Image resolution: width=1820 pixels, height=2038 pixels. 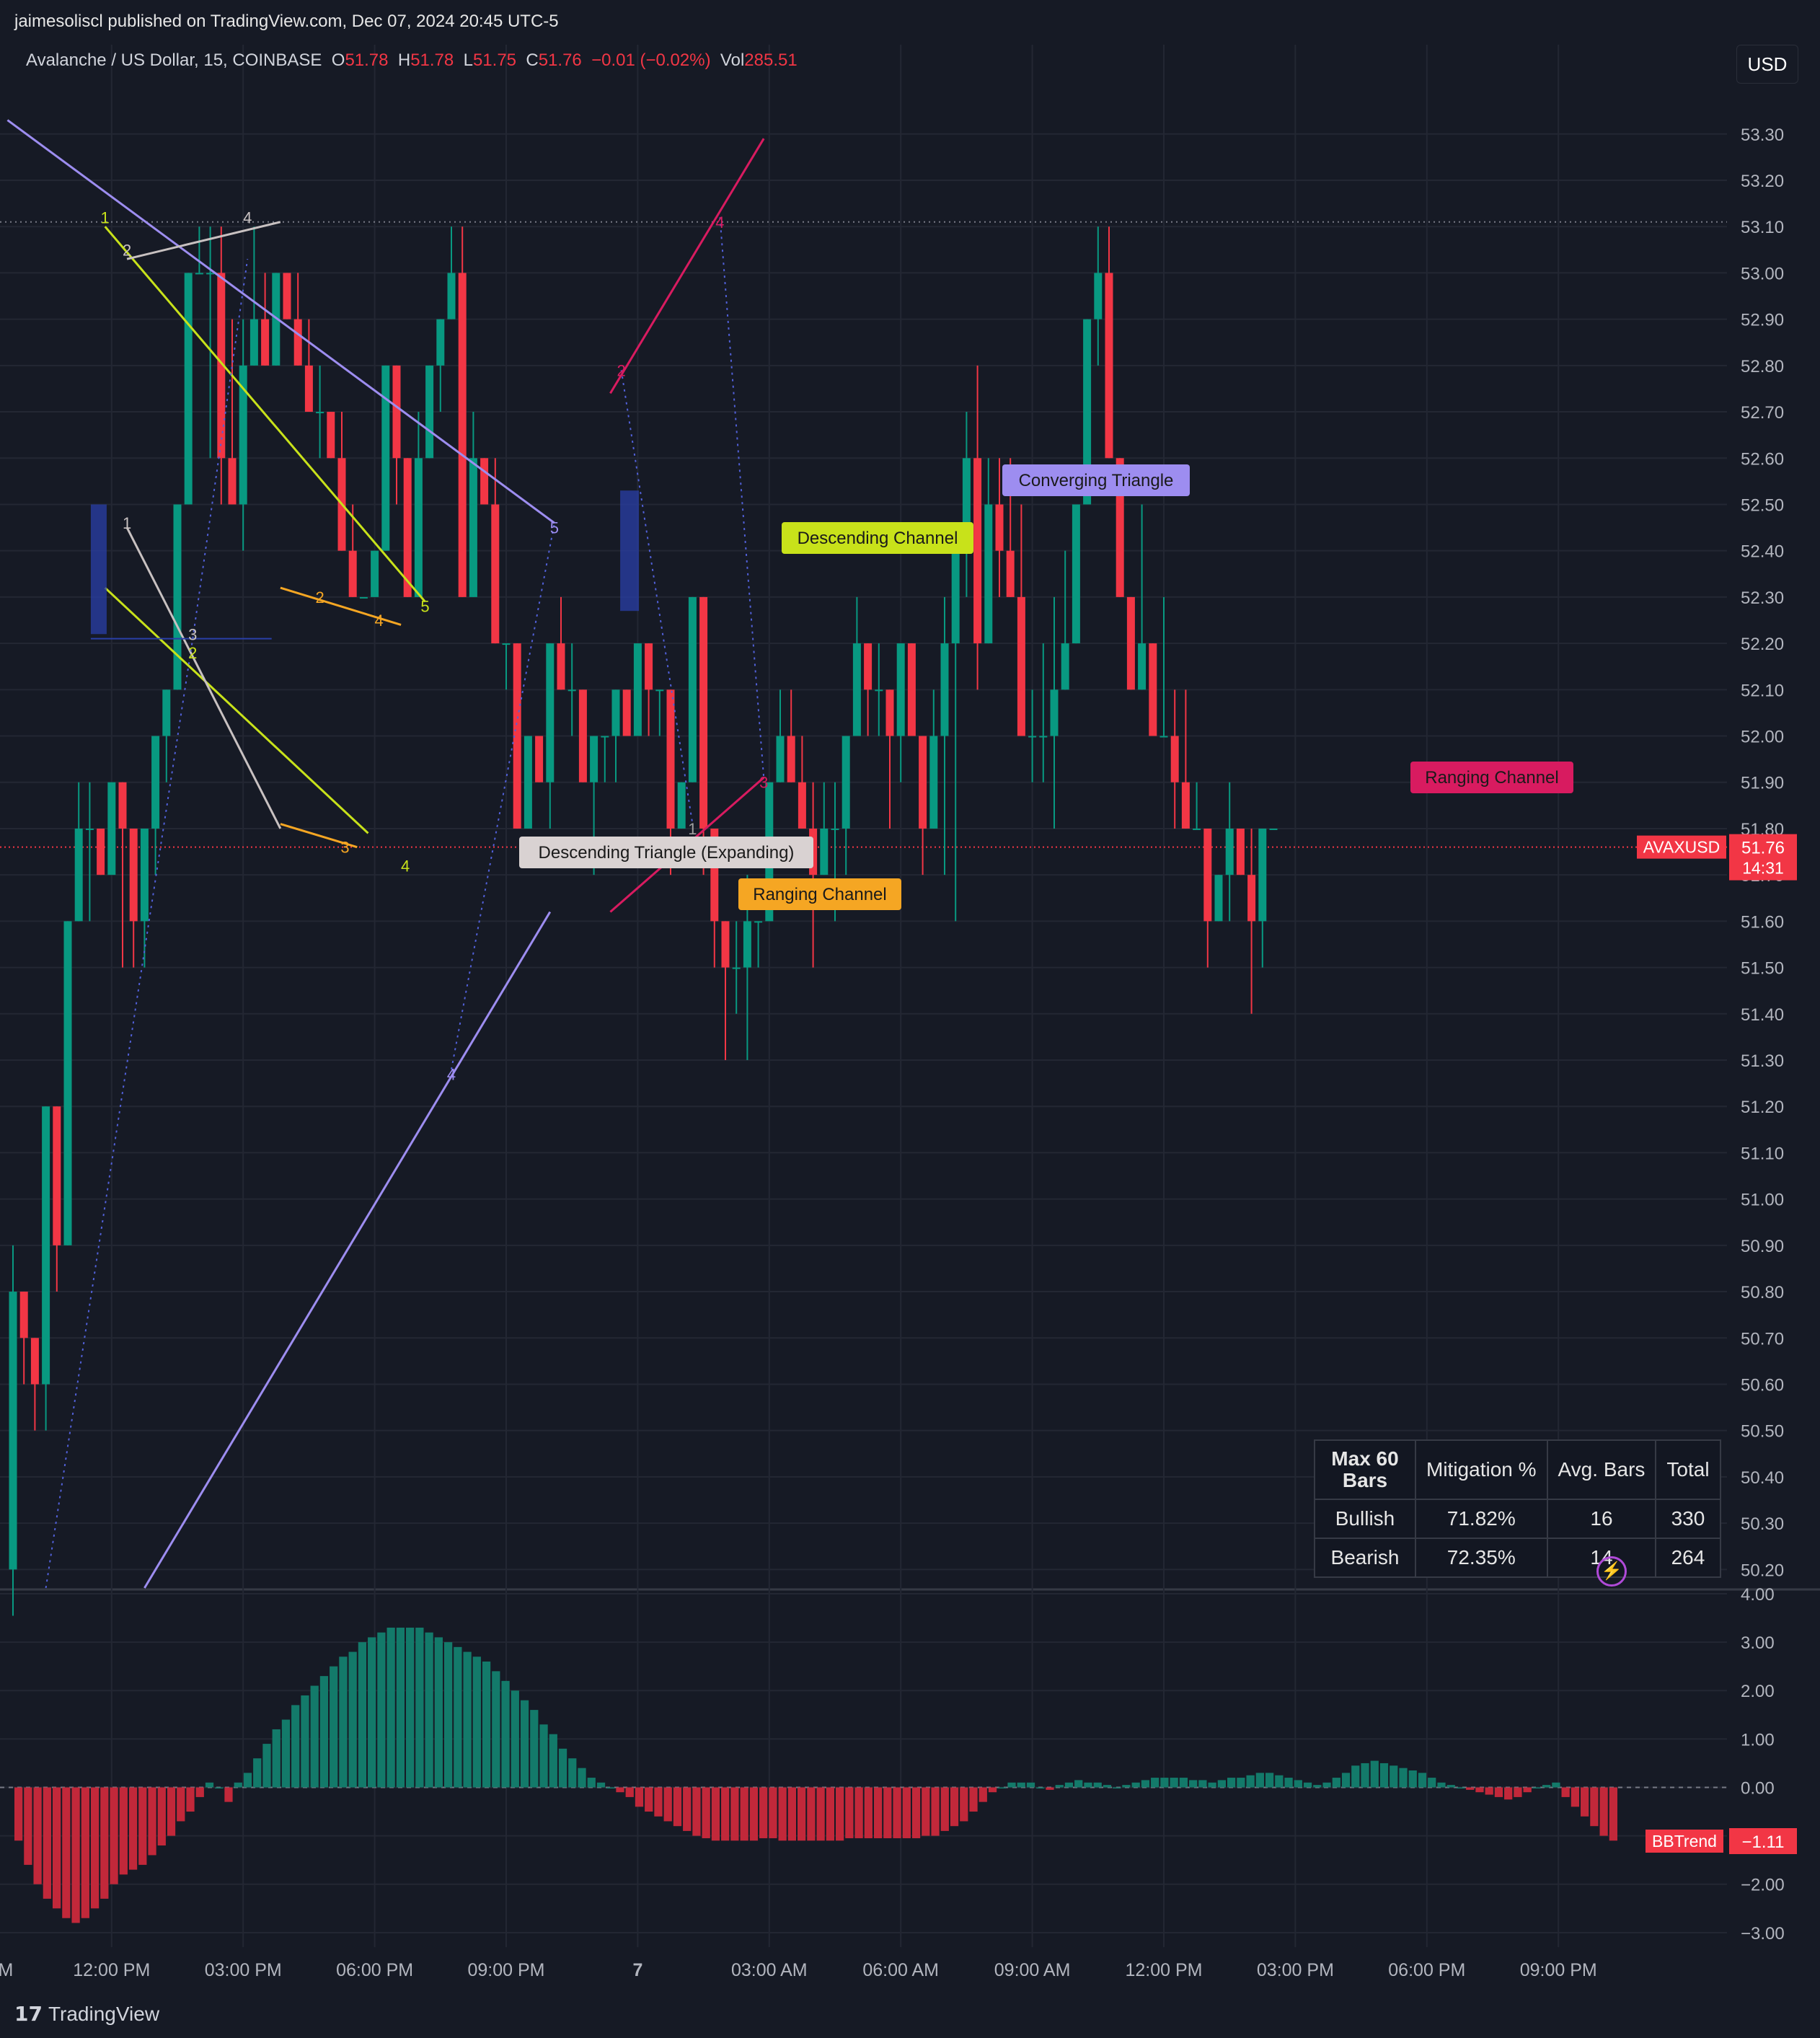 I want to click on osc-tick-label: 3.00, so click(x=1758, y=1643).